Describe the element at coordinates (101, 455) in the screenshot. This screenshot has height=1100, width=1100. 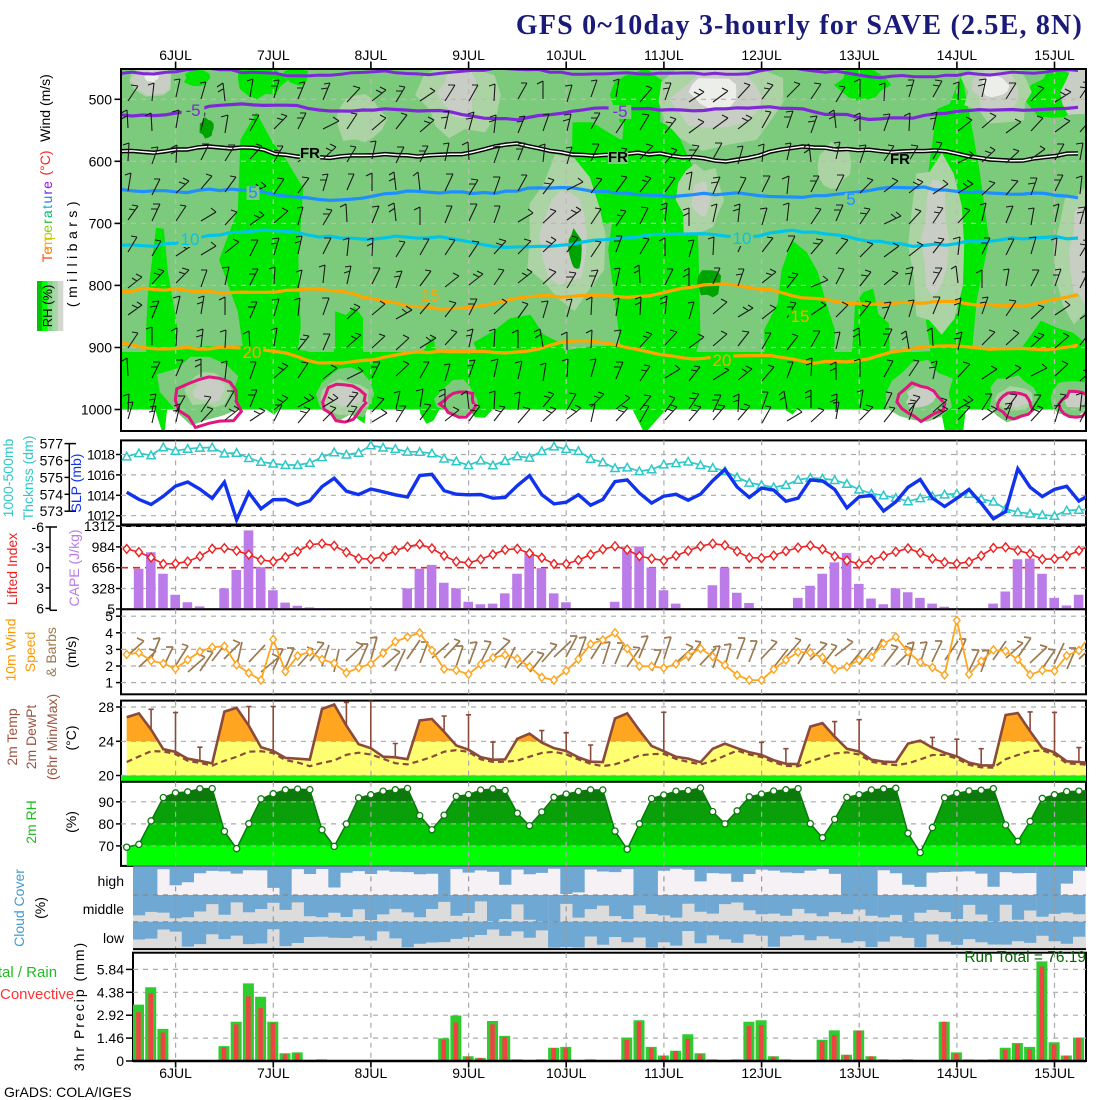
I see `svg-text: 1018` at that location.